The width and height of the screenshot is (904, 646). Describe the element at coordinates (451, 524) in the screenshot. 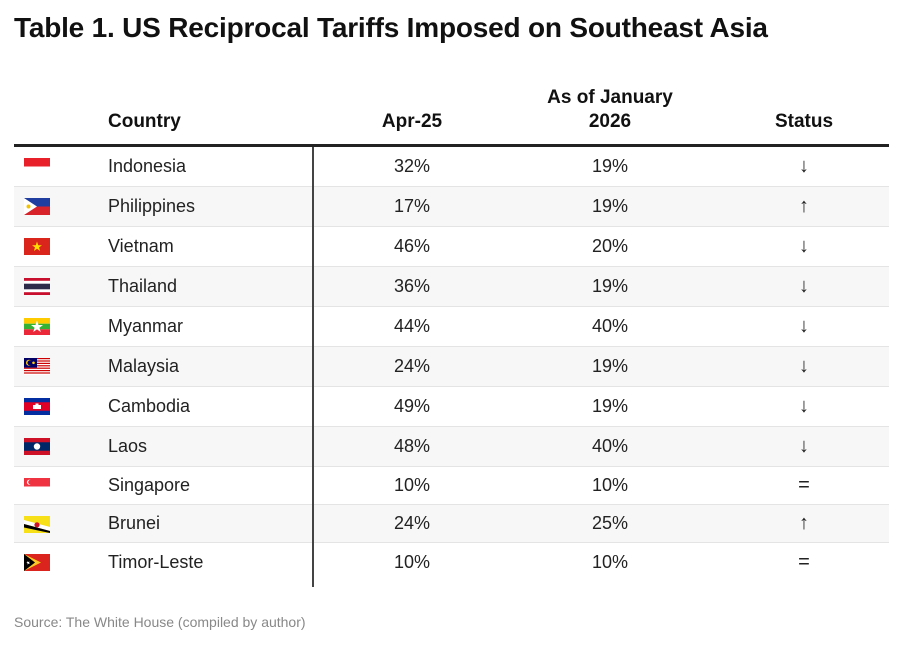

I see `table-row: Brunei 24% 25% ↑` at that location.